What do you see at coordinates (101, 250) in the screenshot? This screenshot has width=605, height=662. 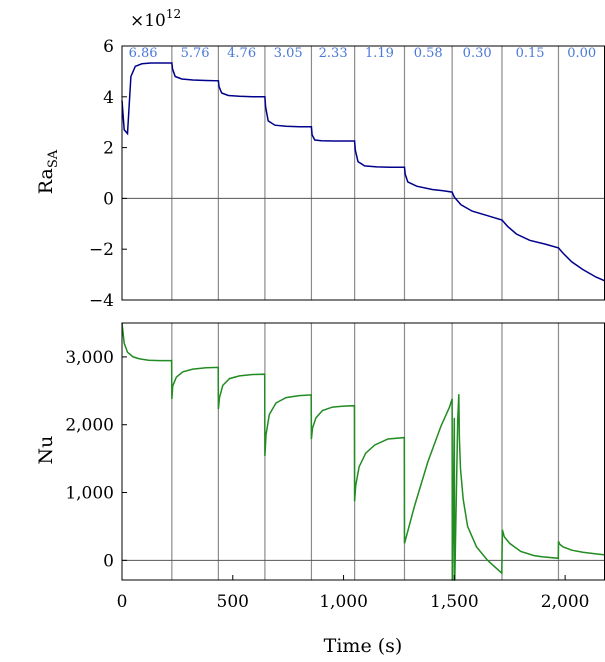 I see `rasa-y-tick-label: −2` at bounding box center [101, 250].